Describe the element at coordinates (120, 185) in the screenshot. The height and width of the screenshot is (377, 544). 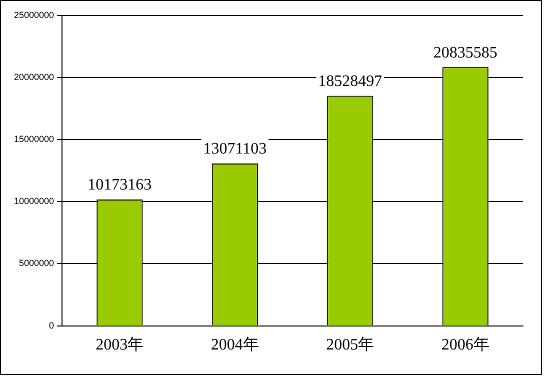
I see `data-label: 10173163` at that location.